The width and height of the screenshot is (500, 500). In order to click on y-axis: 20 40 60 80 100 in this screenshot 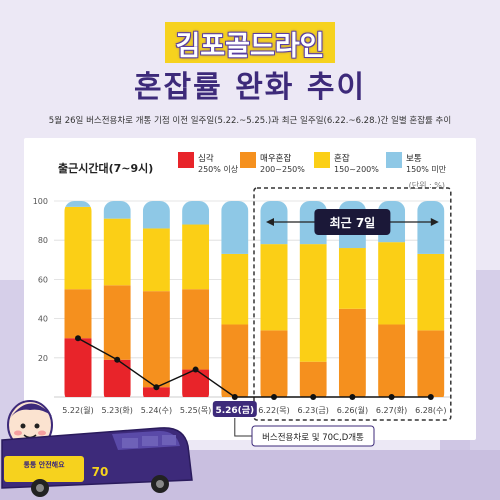, I will do `click(40, 280)`.